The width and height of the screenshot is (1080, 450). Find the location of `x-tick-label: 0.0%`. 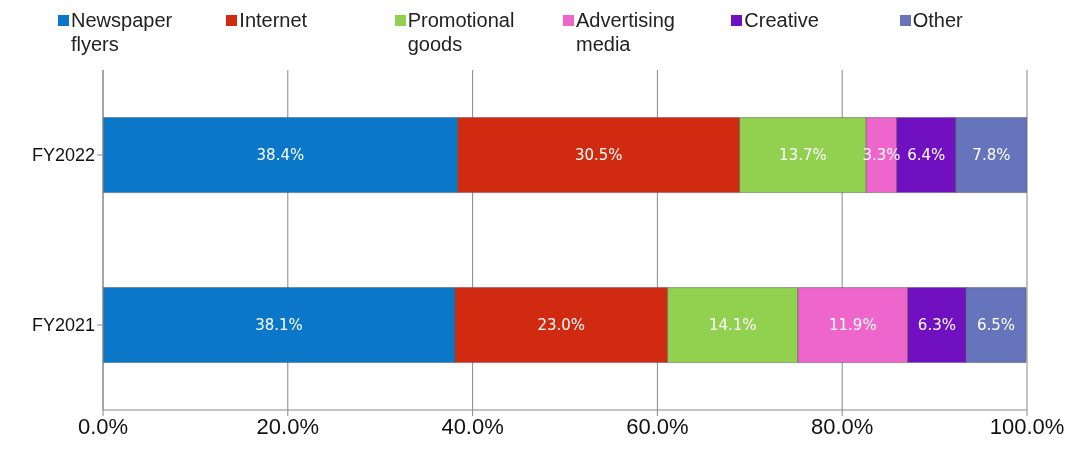

x-tick-label: 0.0% is located at coordinates (103, 426).